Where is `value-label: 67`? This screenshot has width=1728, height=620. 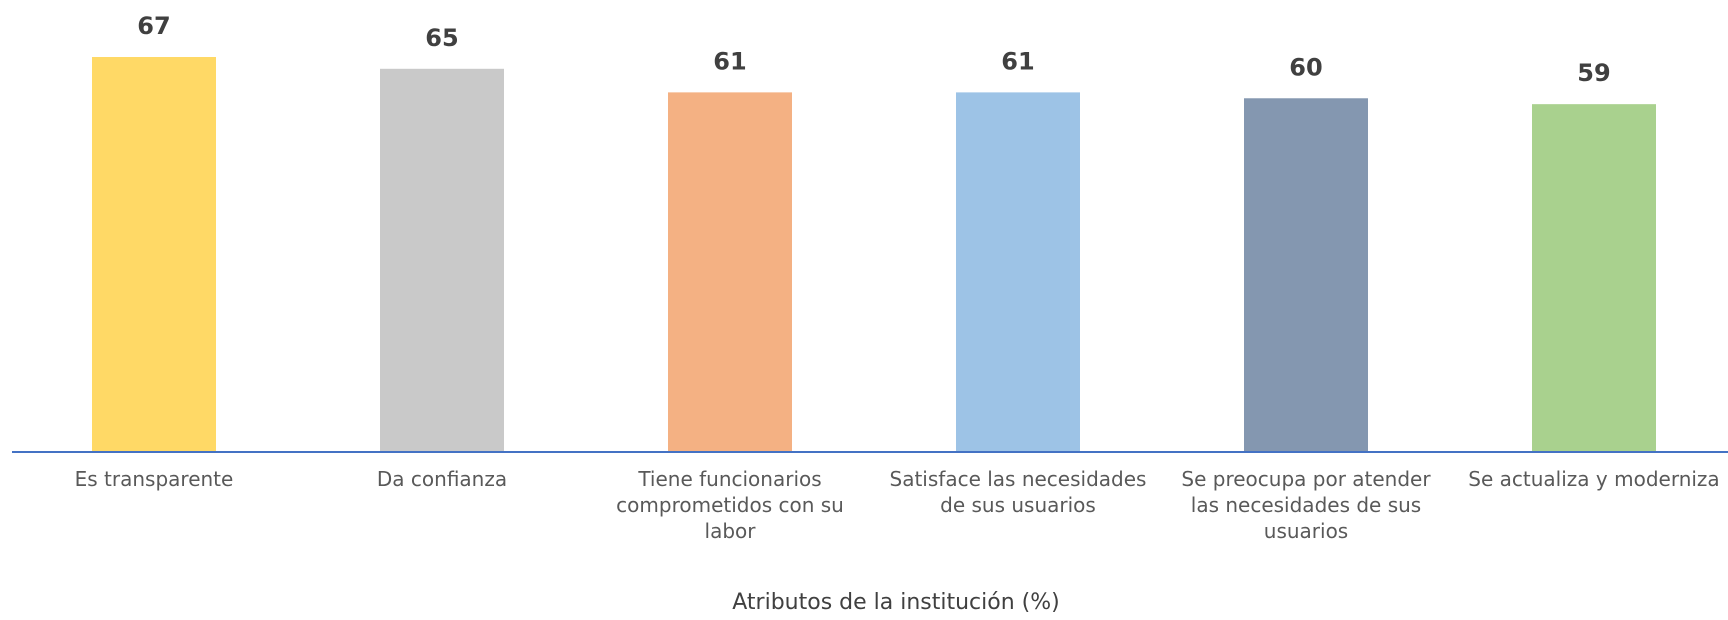
value-label: 67 is located at coordinates (153, 26).